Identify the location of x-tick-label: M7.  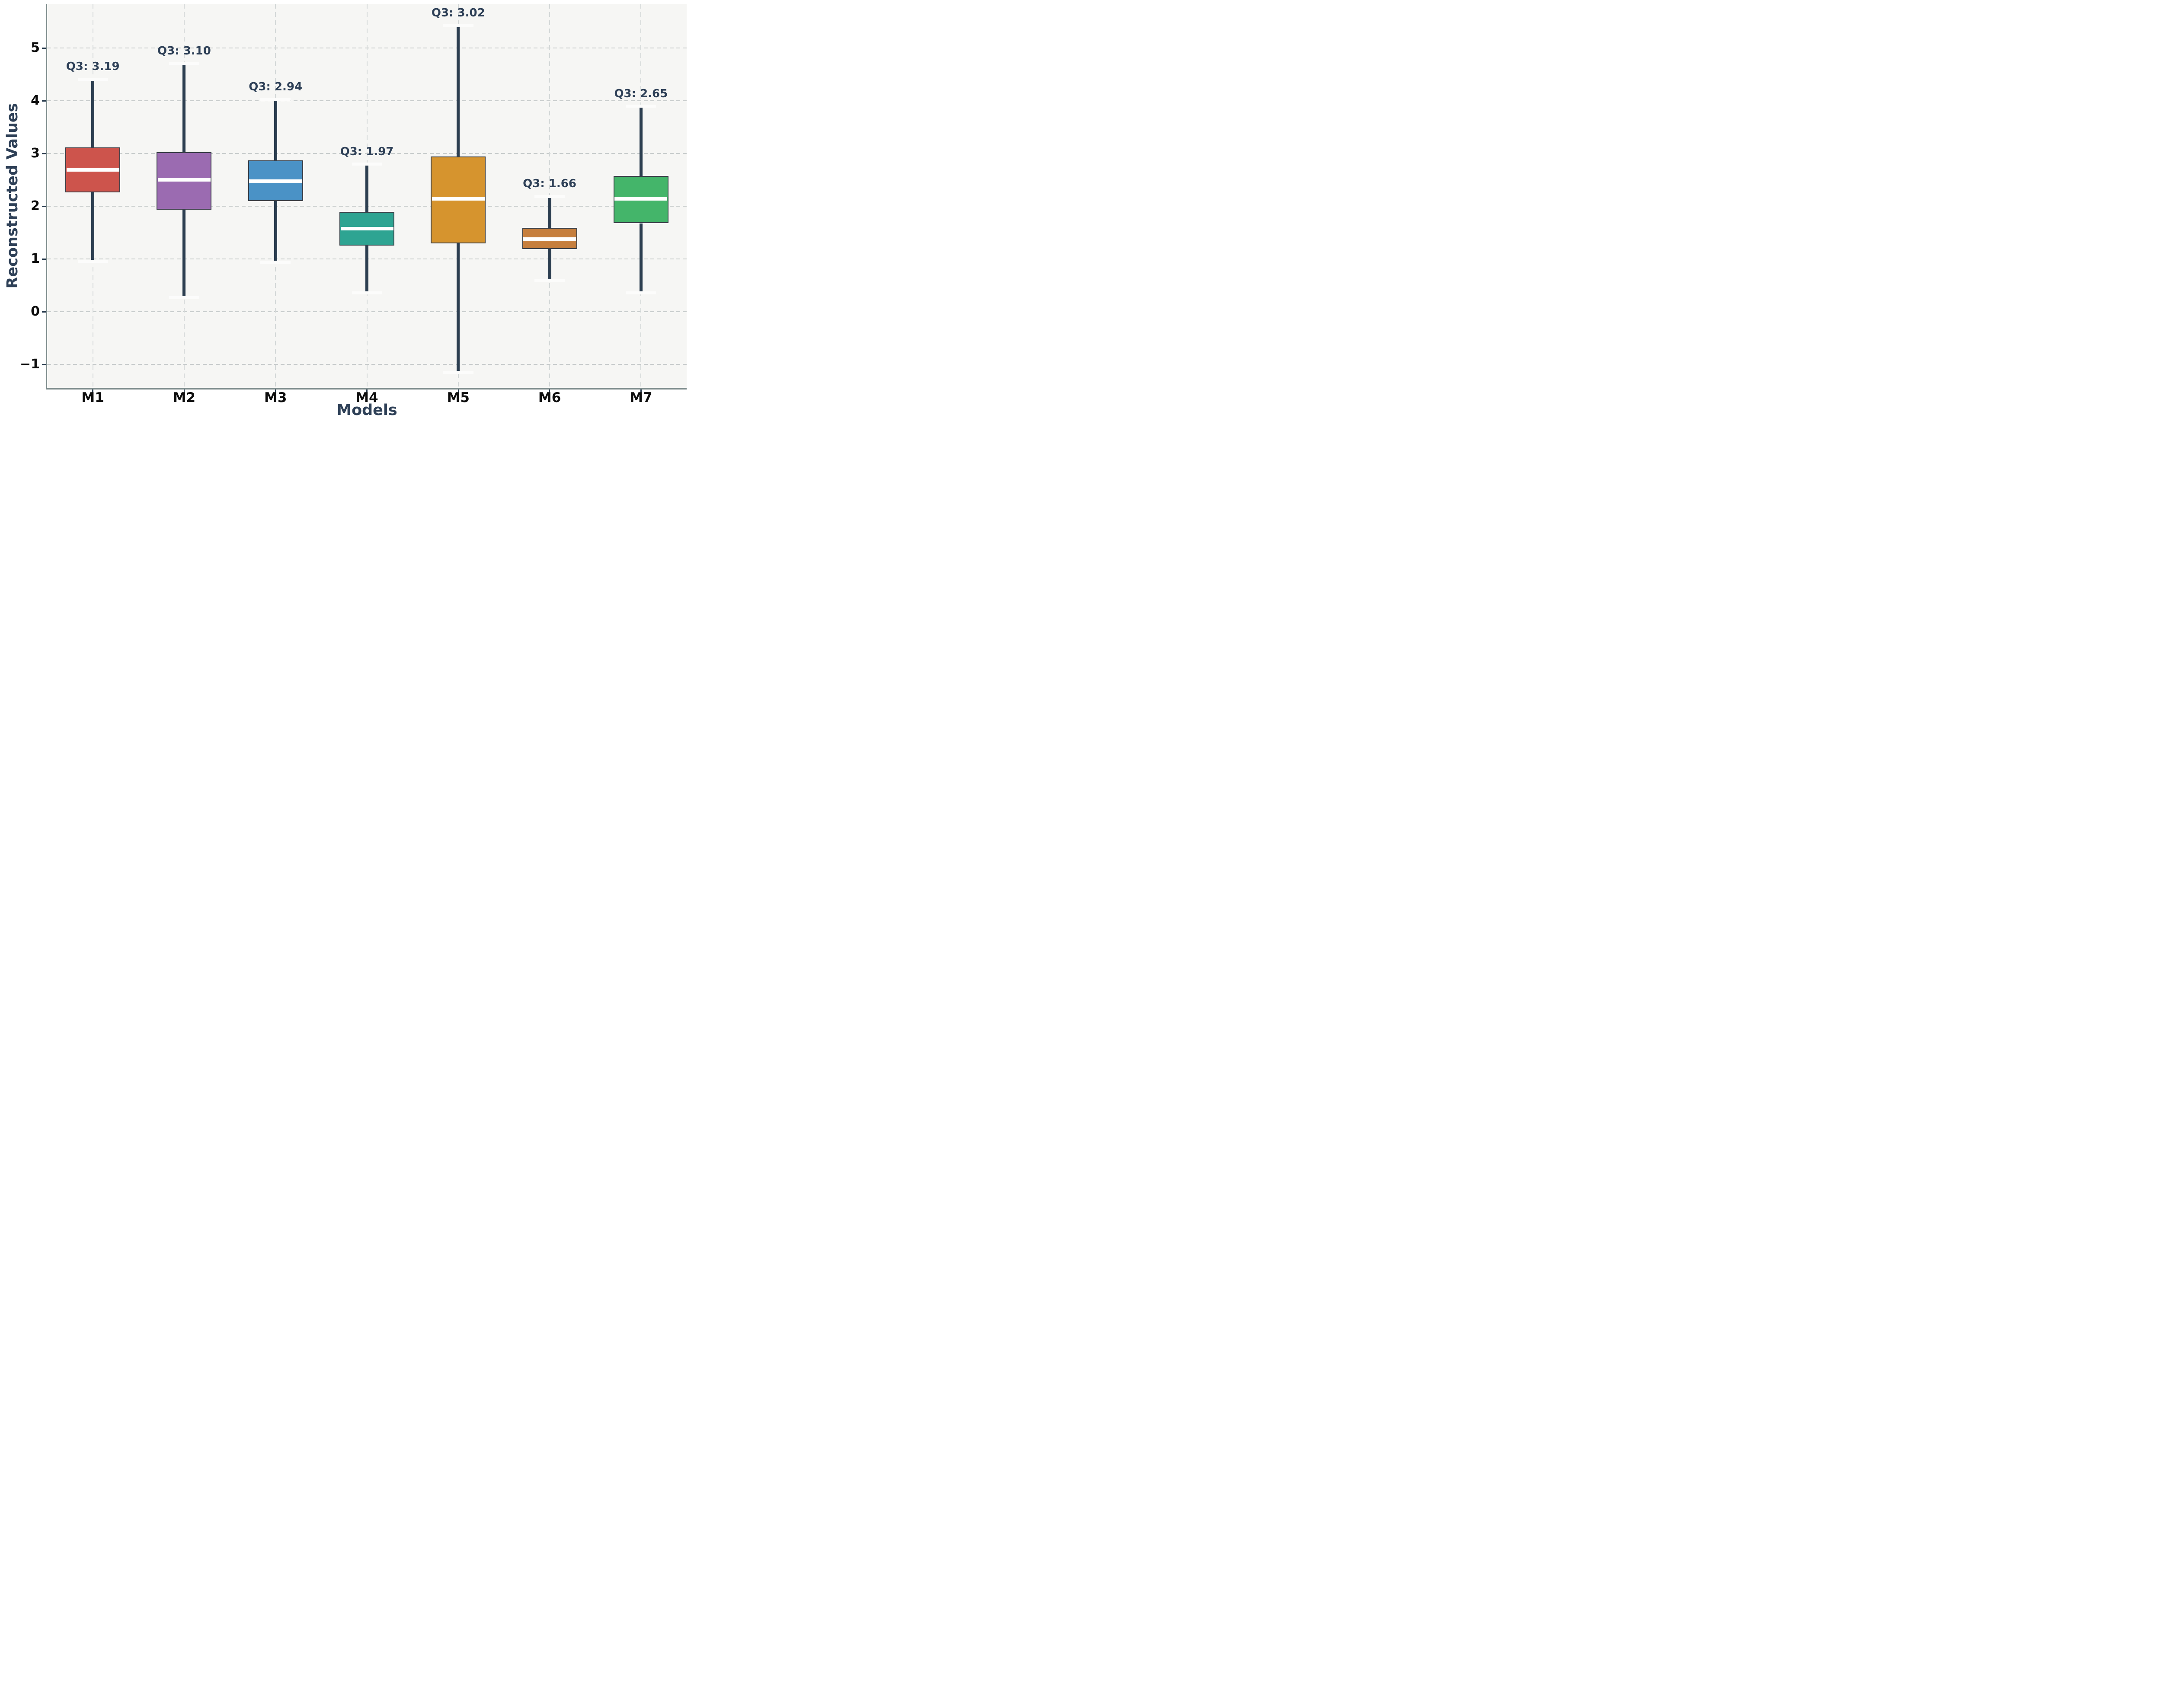
(641, 397).